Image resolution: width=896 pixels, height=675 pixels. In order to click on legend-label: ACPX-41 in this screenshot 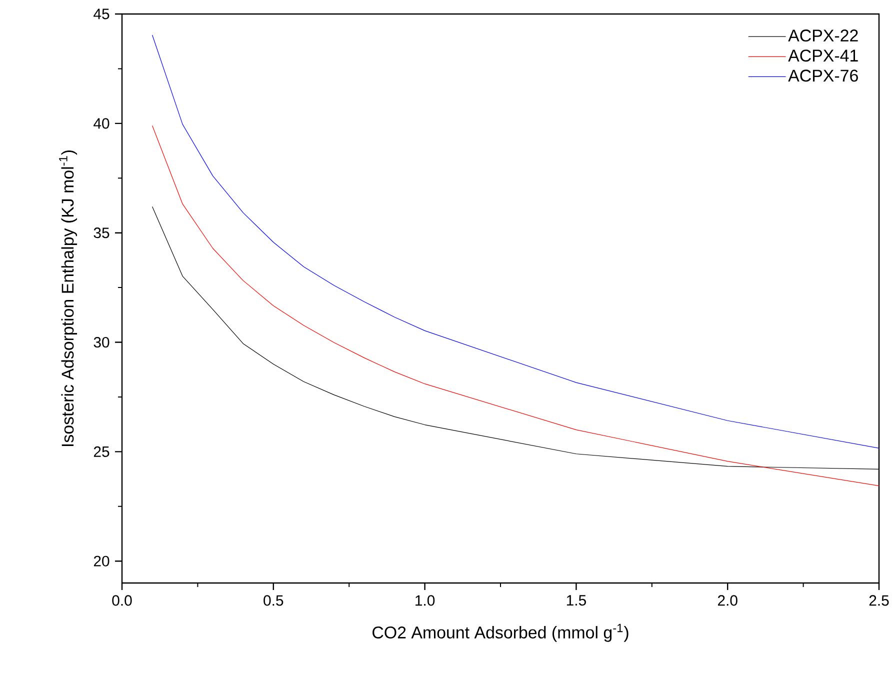, I will do `click(823, 56)`.